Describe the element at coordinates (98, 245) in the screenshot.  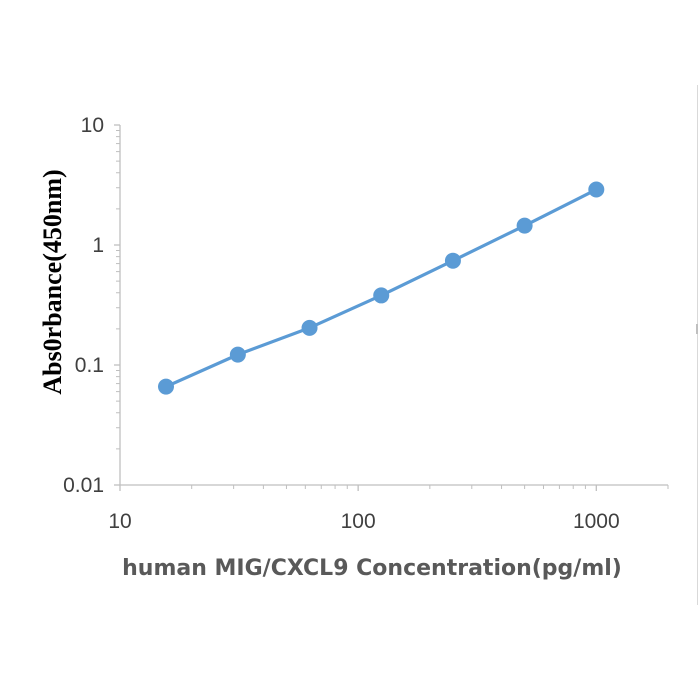
I see `y-tick-label: 1` at that location.